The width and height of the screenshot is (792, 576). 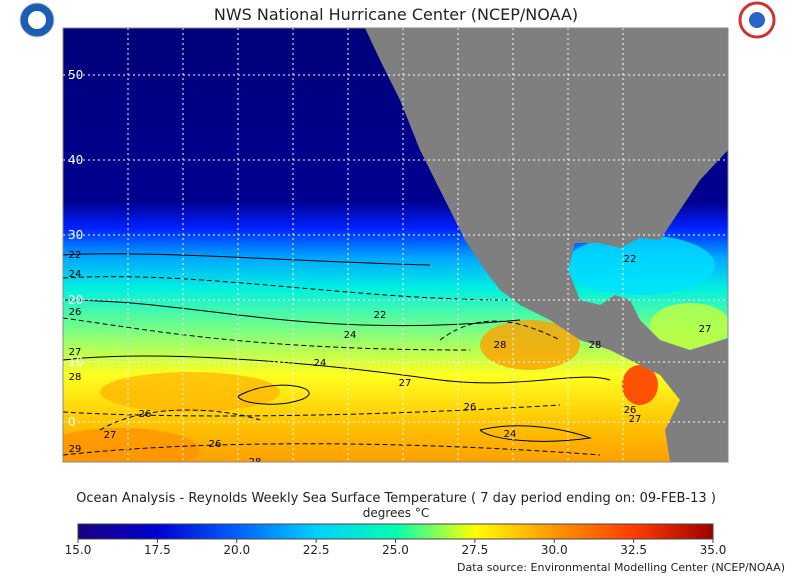 What do you see at coordinates (568, 470) in the screenshot?
I see `lon-label: -90` at bounding box center [568, 470].